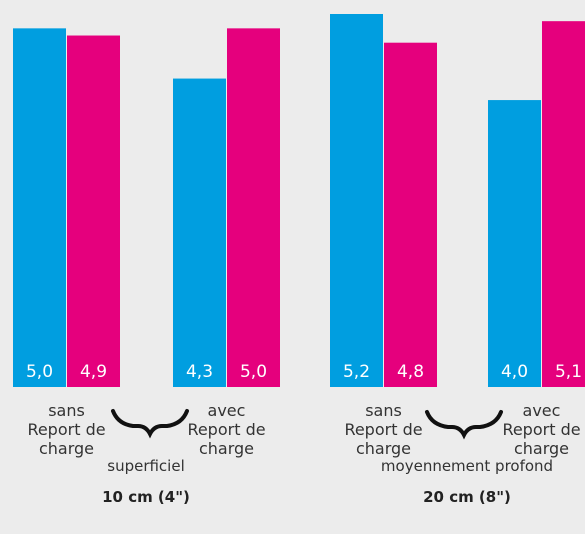  Describe the element at coordinates (199, 372) in the screenshot. I see `bar-value-label: 4,3` at that location.